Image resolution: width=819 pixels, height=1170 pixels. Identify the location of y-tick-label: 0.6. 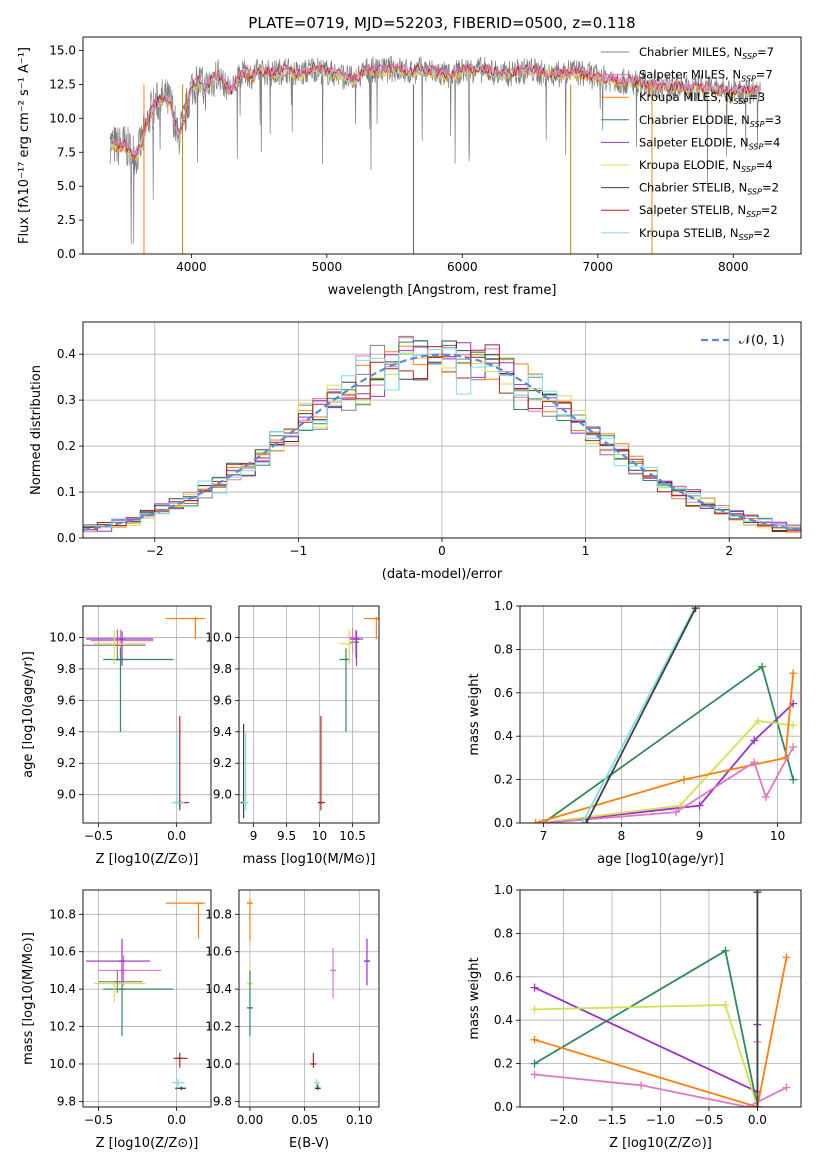
(503, 977).